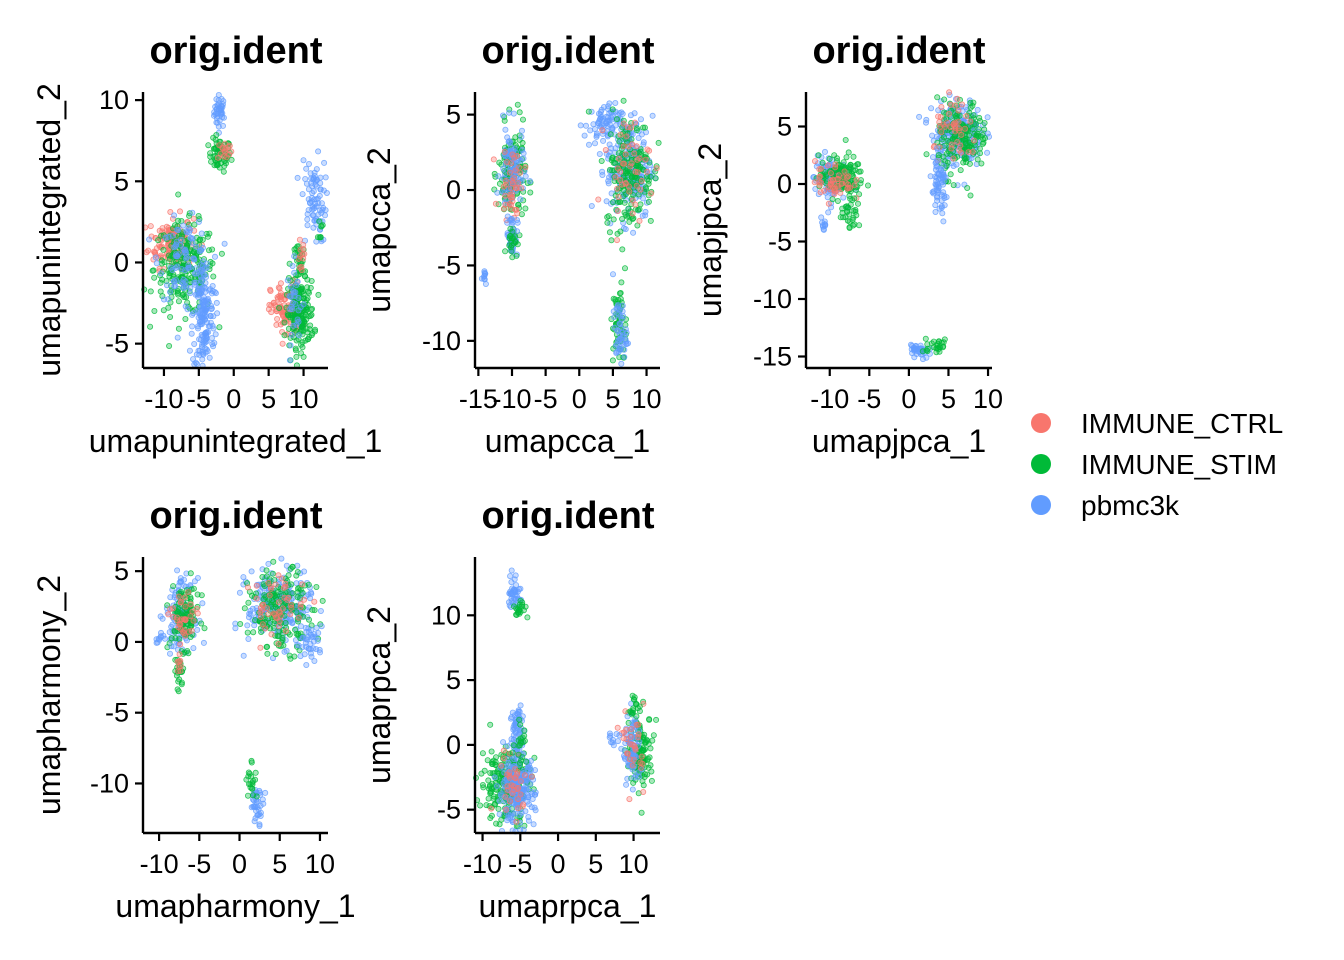  Describe the element at coordinates (595, 864) in the screenshot. I see `x-tick-label: 5` at that location.